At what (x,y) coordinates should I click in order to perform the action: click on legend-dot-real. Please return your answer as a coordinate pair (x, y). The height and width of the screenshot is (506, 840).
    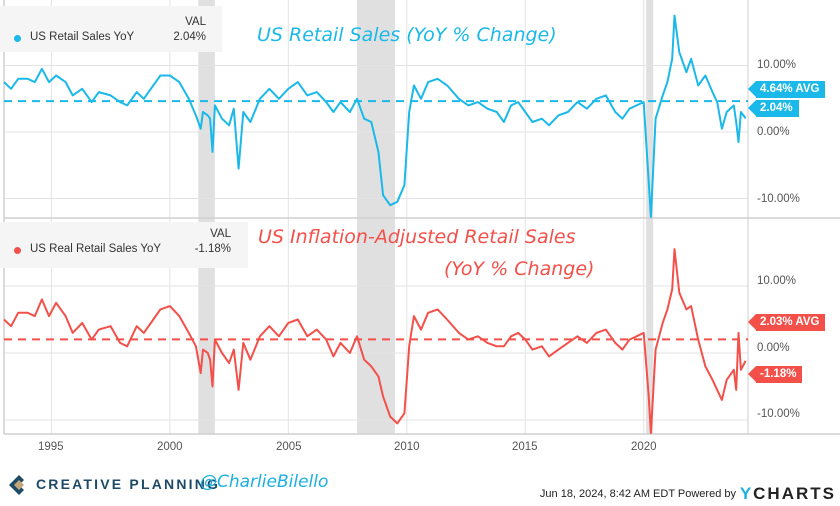
    Looking at the image, I should click on (17, 250).